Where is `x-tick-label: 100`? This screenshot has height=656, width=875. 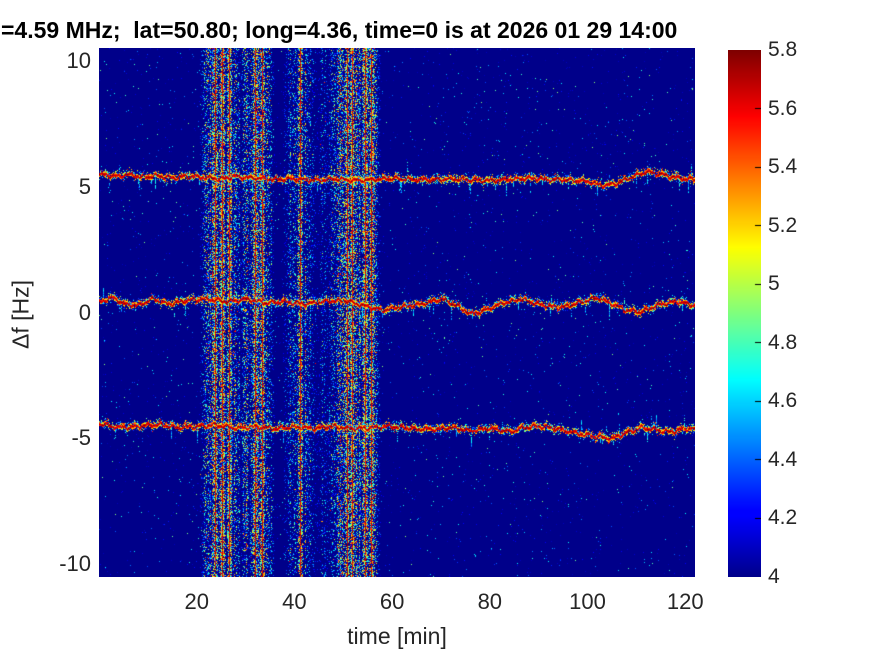
x-tick-label: 100 is located at coordinates (587, 601).